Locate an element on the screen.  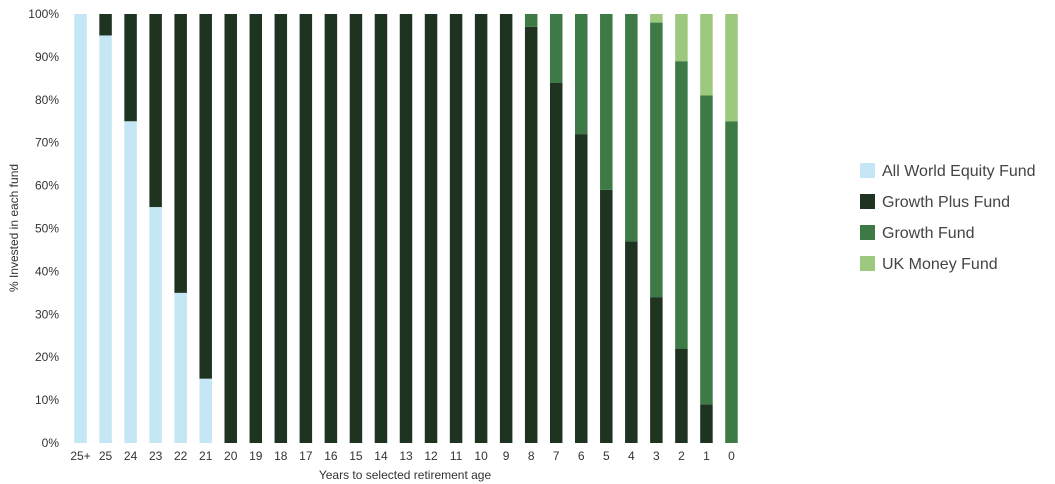
y-tick-label: 90% is located at coordinates (47, 57).